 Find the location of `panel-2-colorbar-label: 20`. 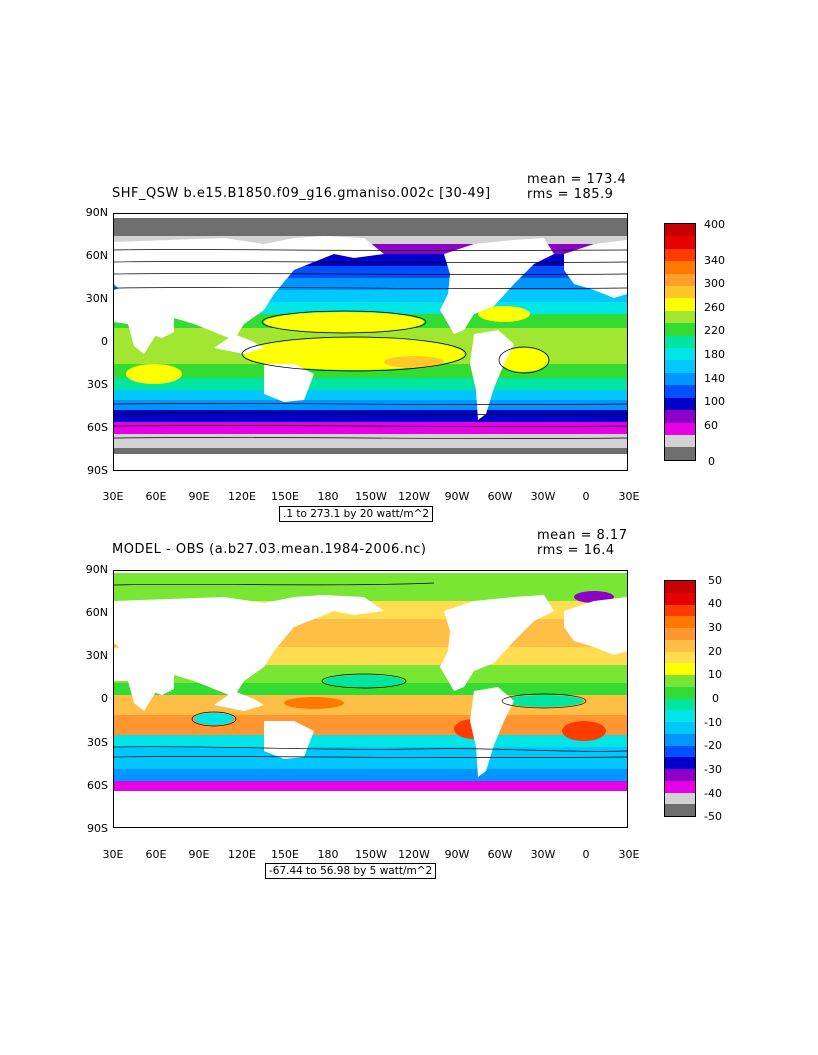

panel-2-colorbar-label: 20 is located at coordinates (715, 651).